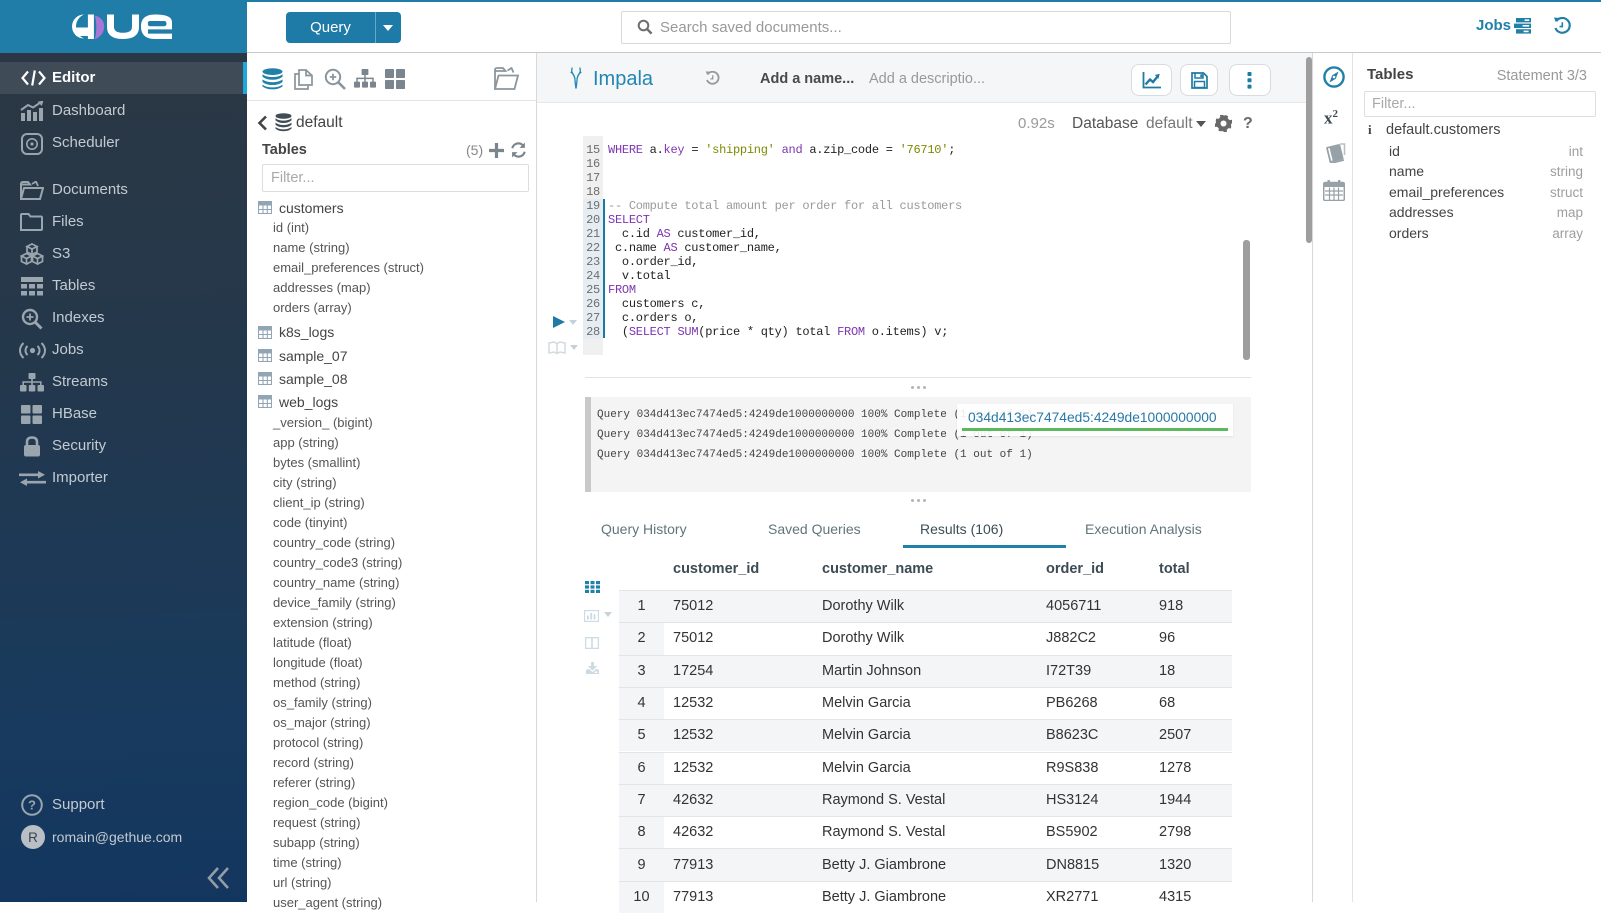  Describe the element at coordinates (33, 837) in the screenshot. I see `svg-text: R` at that location.